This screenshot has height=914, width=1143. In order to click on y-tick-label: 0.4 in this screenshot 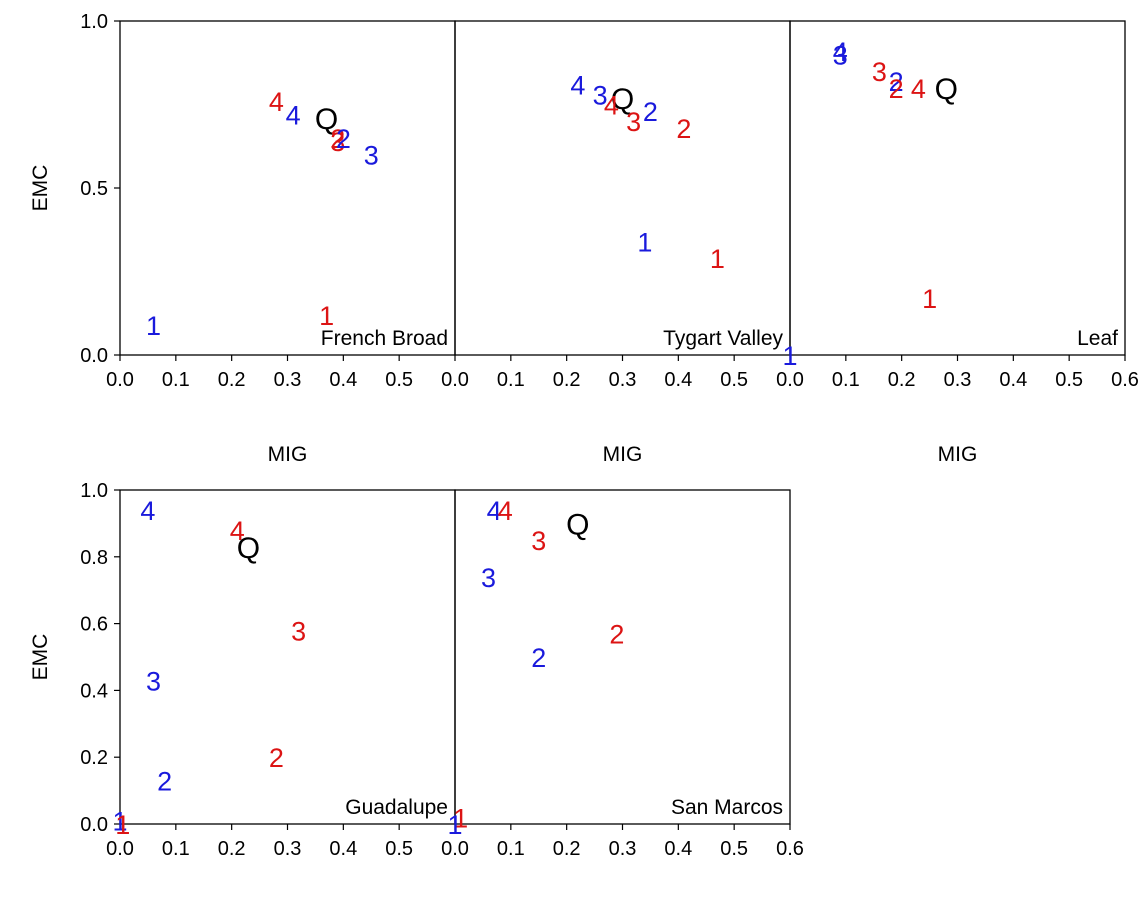, I will do `click(94, 691)`.